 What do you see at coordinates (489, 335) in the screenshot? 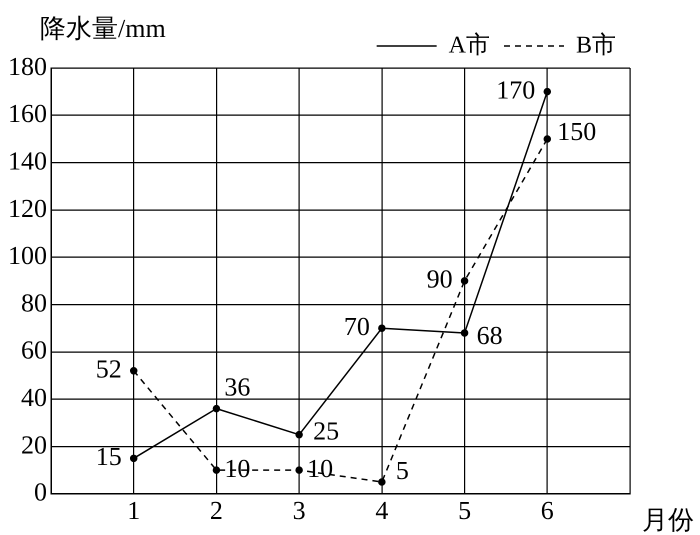
I see `data-label: 68` at bounding box center [489, 335].